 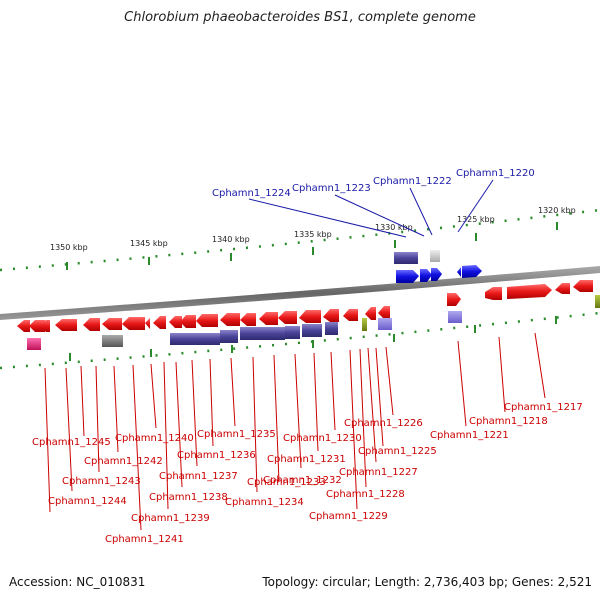 I want to click on gene-label: Cphamn1_1225, so click(x=397, y=451).